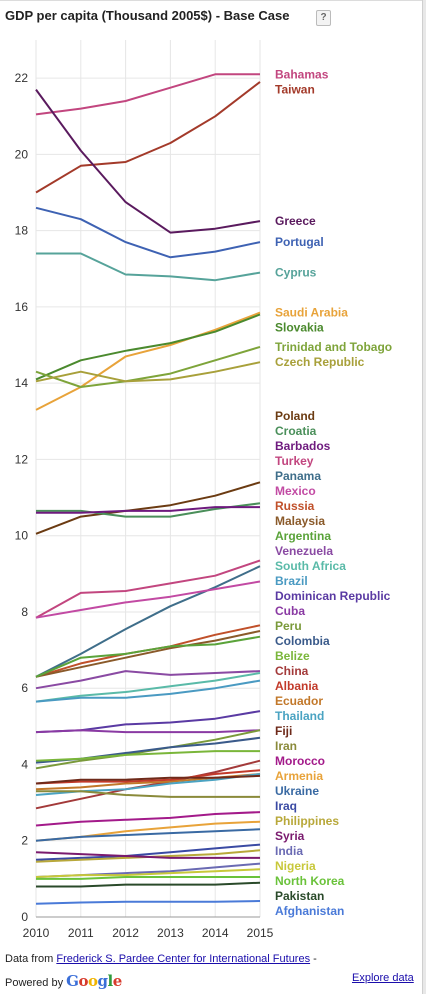 The width and height of the screenshot is (426, 994). I want to click on explore-data-link: Explore data, so click(383, 978).